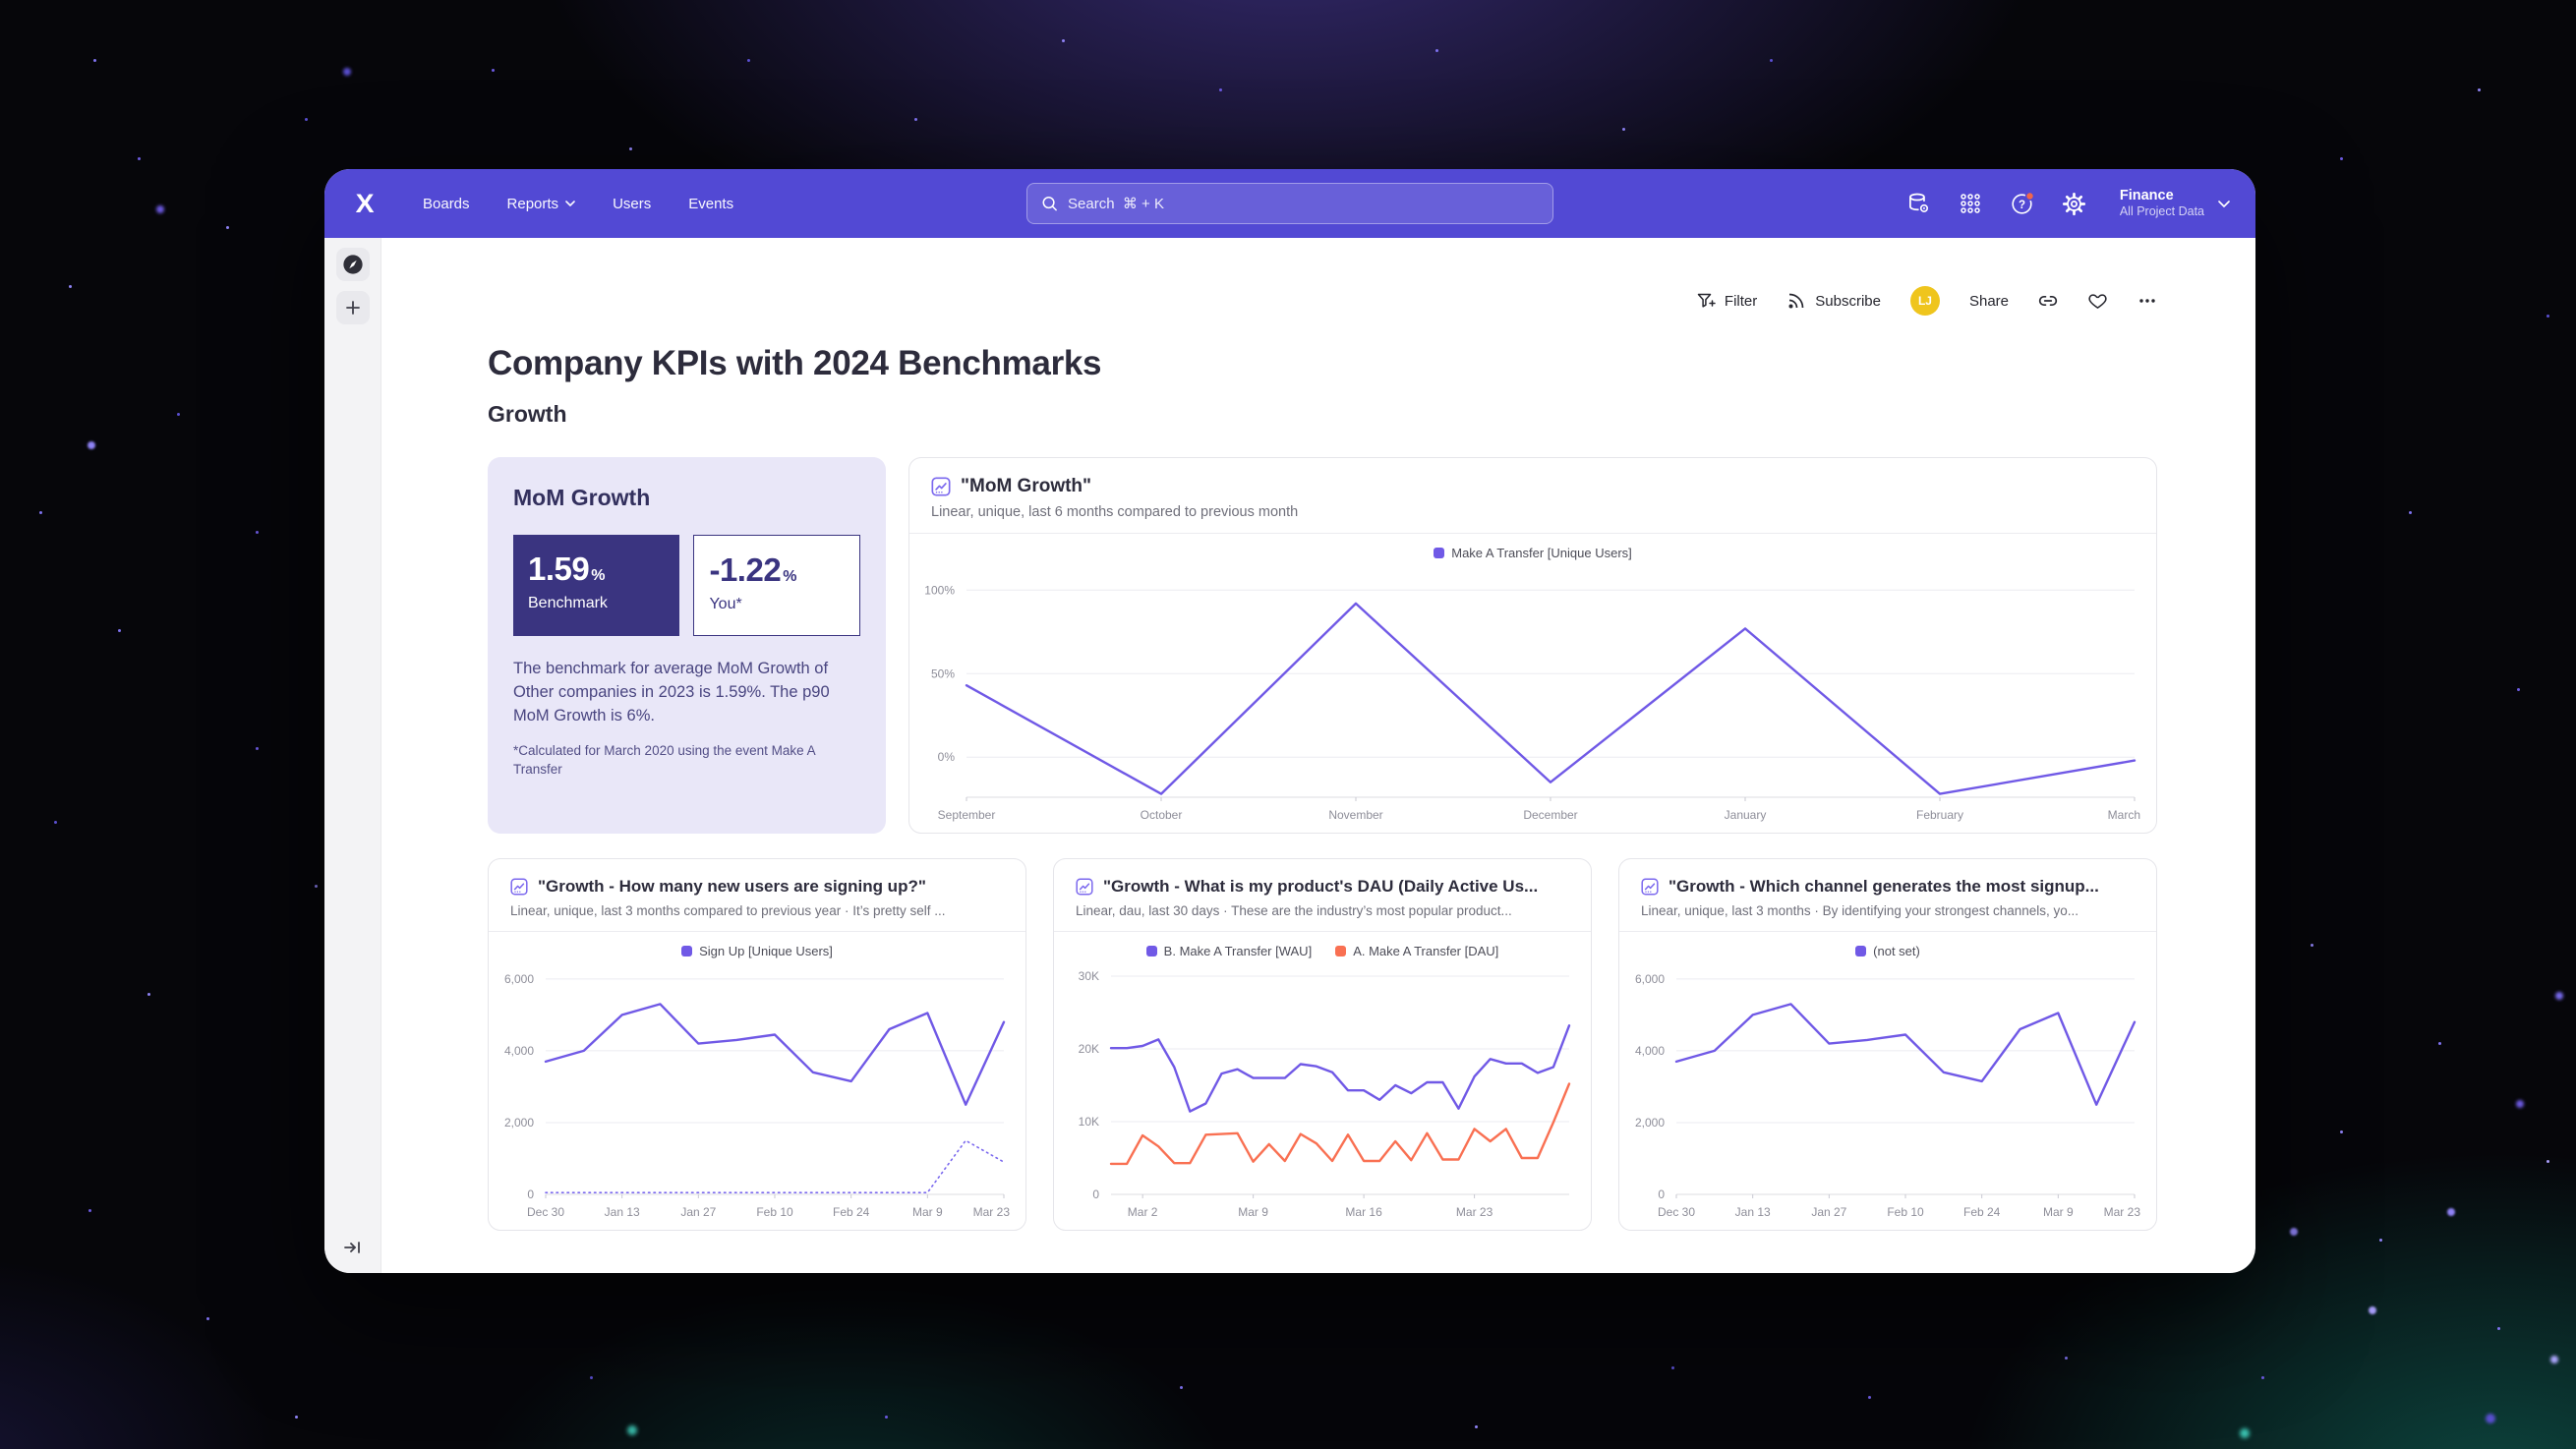 Image resolution: width=2576 pixels, height=1449 pixels. Describe the element at coordinates (1939, 815) in the screenshot. I see `svg-text: February` at that location.